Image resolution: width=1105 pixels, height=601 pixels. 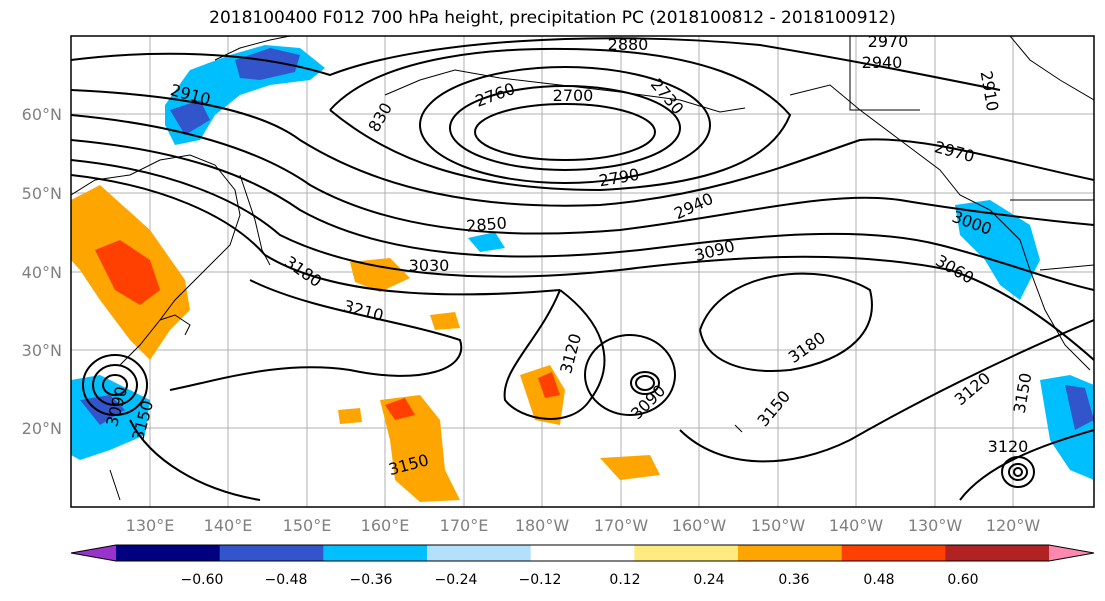 What do you see at coordinates (628, 44) in the screenshot?
I see `contour-label: 2880` at bounding box center [628, 44].